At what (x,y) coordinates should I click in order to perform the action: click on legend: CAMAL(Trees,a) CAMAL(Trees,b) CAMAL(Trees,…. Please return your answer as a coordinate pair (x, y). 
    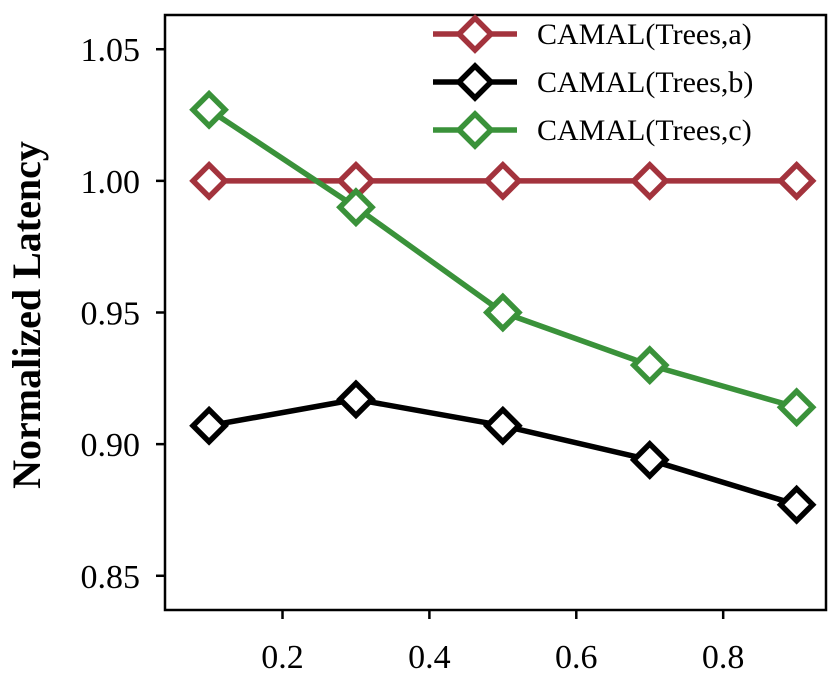
    Looking at the image, I should click on (593, 82).